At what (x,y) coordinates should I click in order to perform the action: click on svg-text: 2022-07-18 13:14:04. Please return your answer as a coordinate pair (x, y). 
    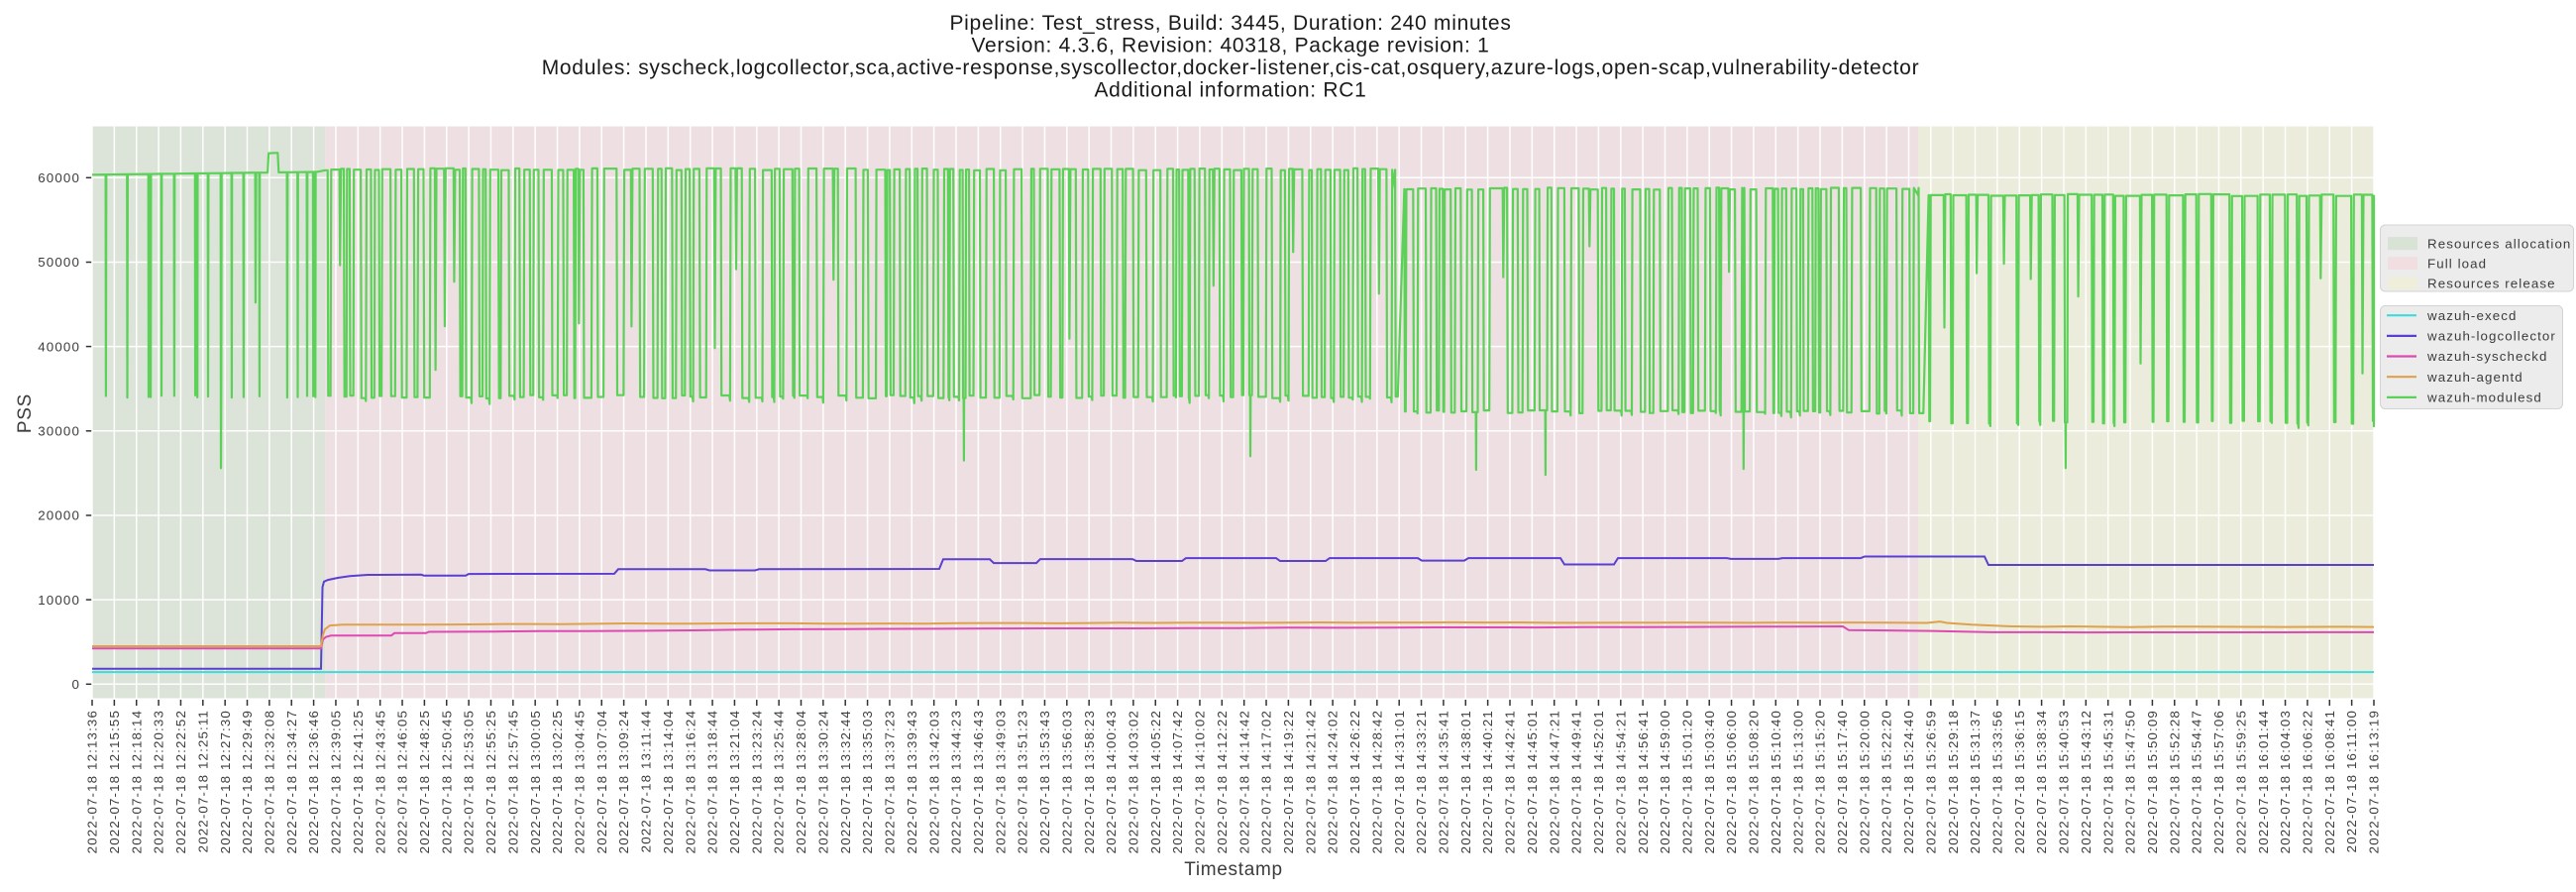
    Looking at the image, I should click on (668, 782).